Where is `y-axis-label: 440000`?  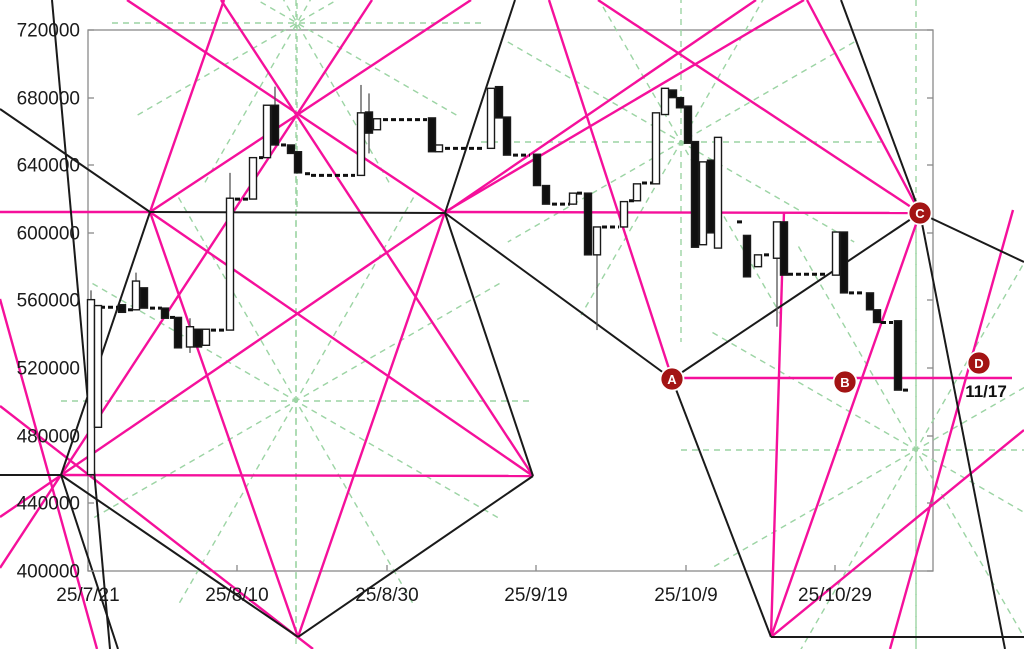 y-axis-label: 440000 is located at coordinates (48, 504).